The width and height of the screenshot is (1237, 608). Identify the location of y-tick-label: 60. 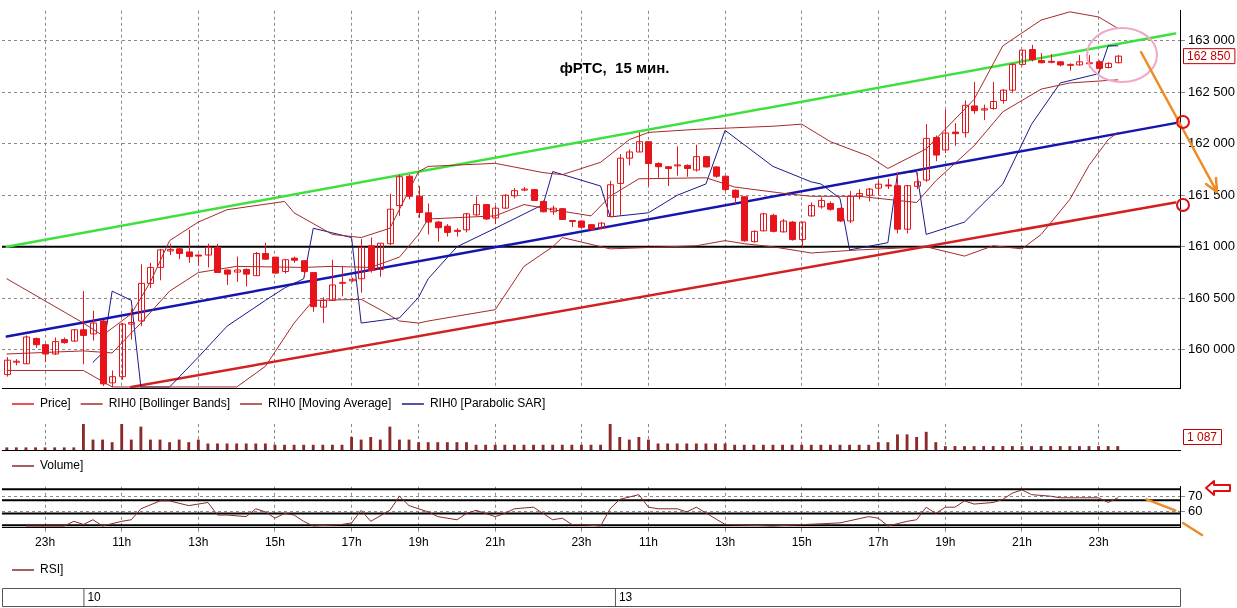
(1195, 511).